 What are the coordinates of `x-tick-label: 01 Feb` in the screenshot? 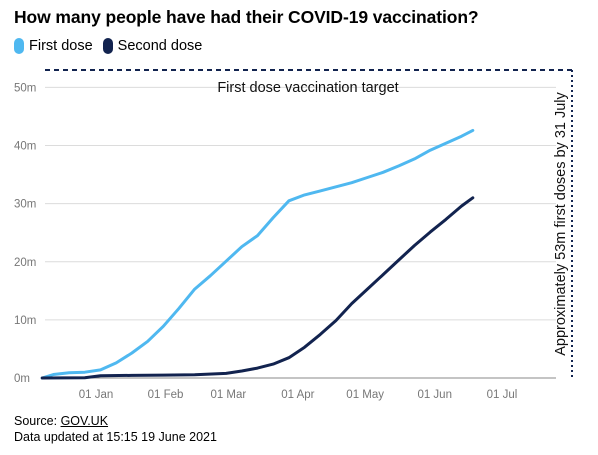 It's located at (166, 395).